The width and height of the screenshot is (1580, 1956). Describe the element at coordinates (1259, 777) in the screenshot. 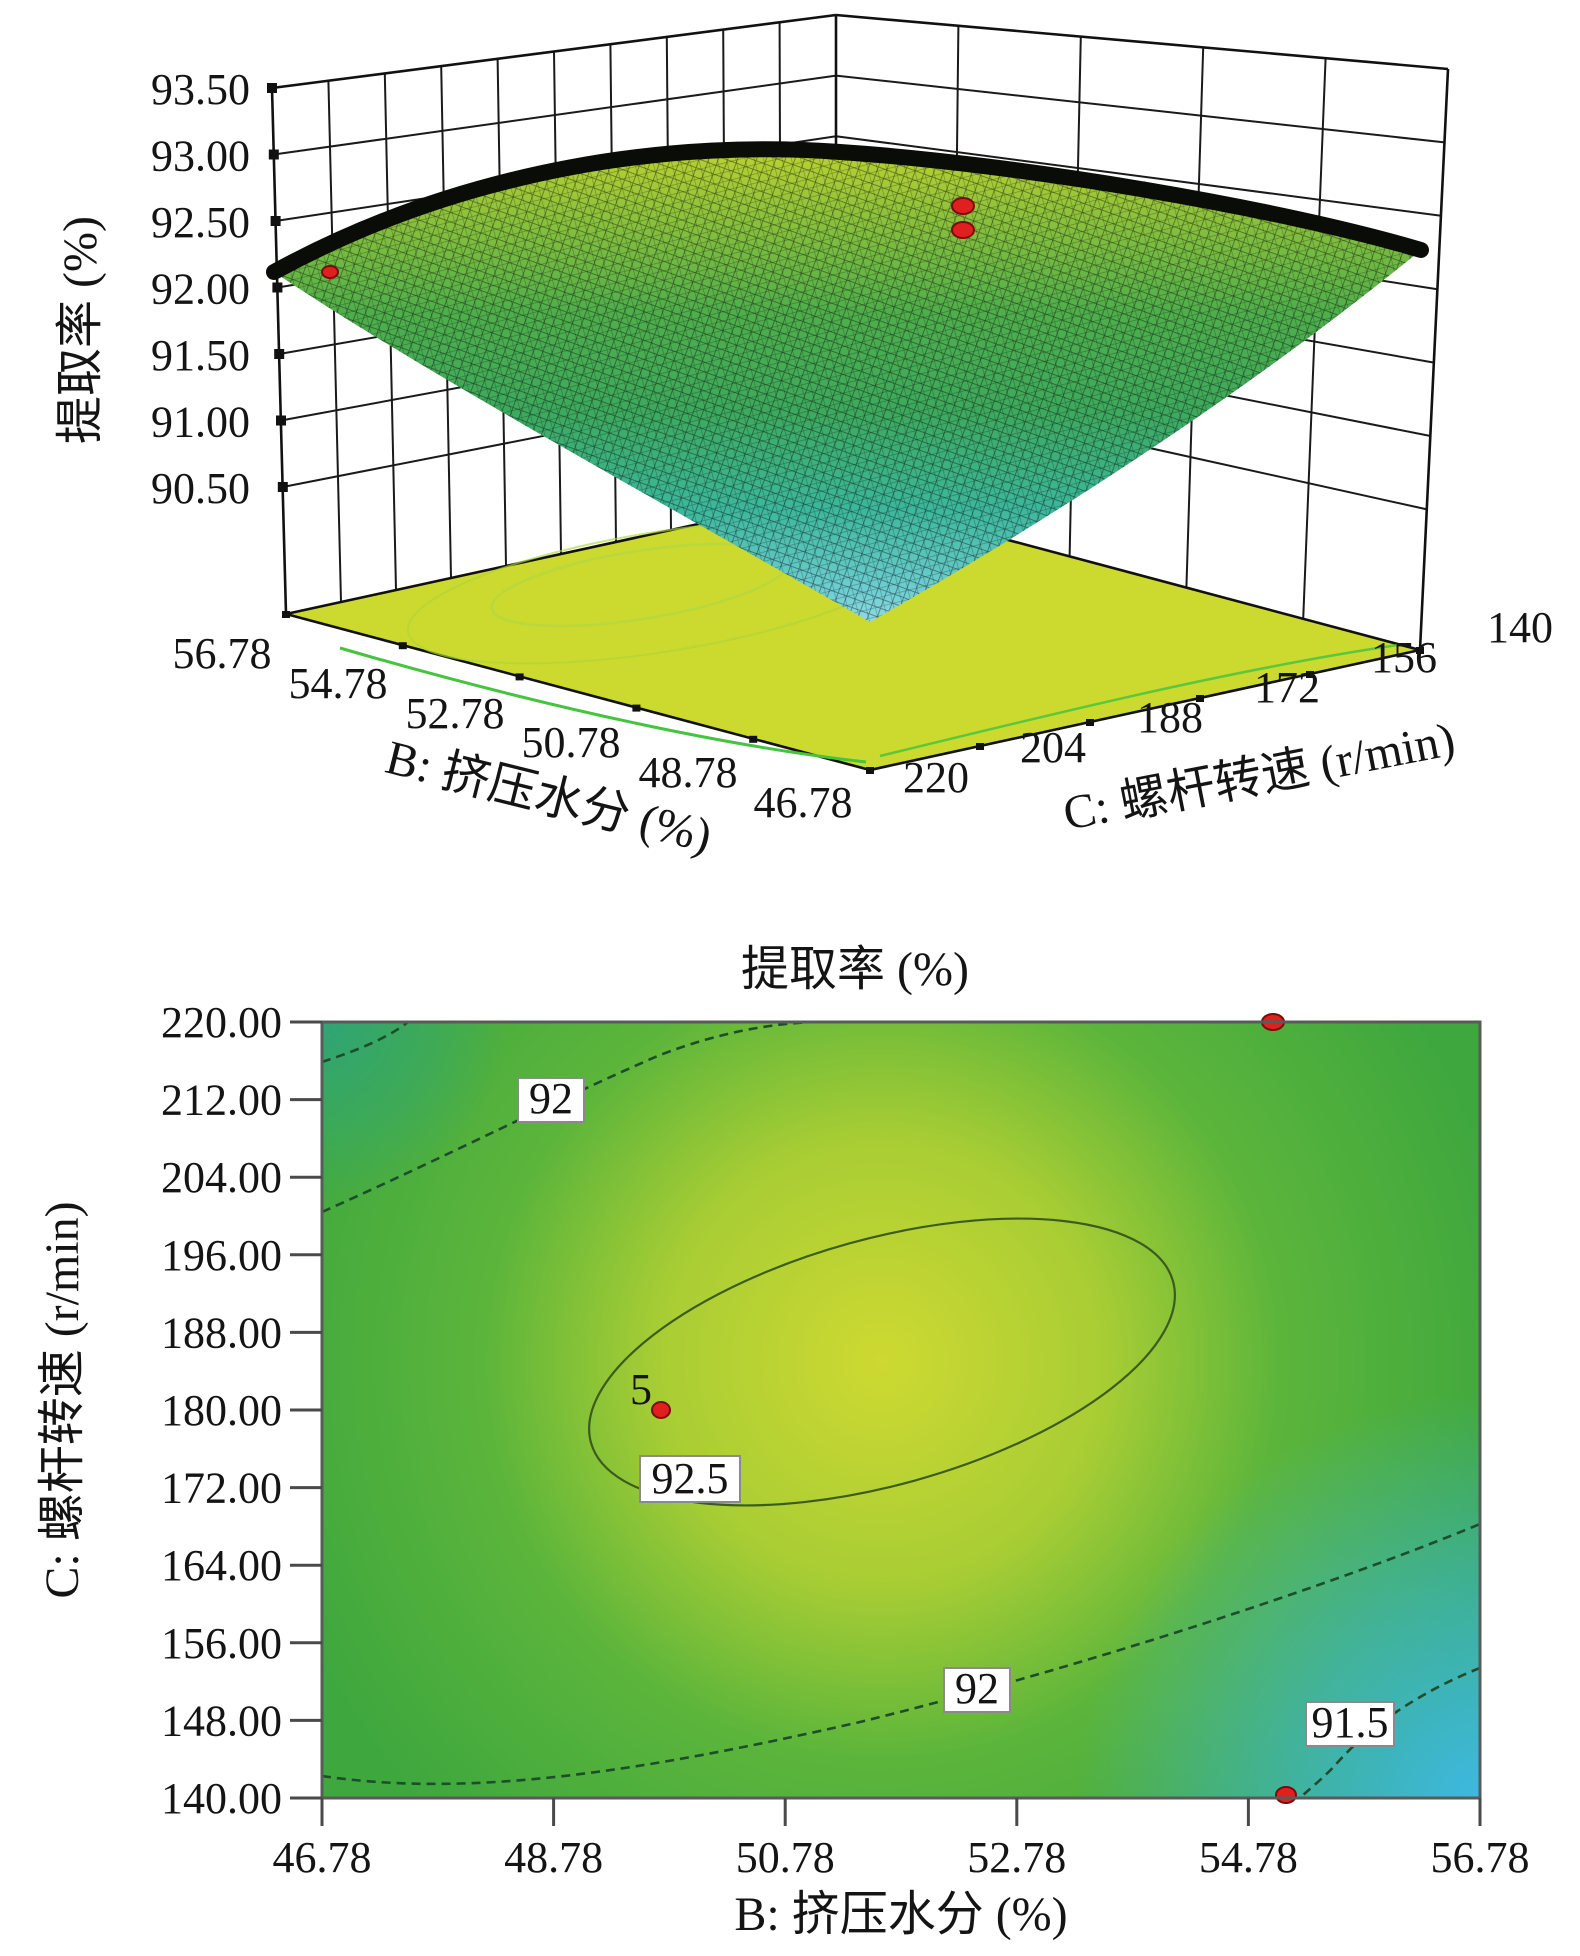

I see `c-axis-title: C: 螺杆转速 (r/min)` at that location.